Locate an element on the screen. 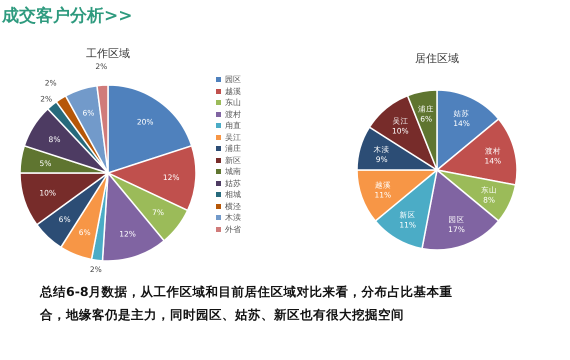  legend-label: 新区 is located at coordinates (233, 160).